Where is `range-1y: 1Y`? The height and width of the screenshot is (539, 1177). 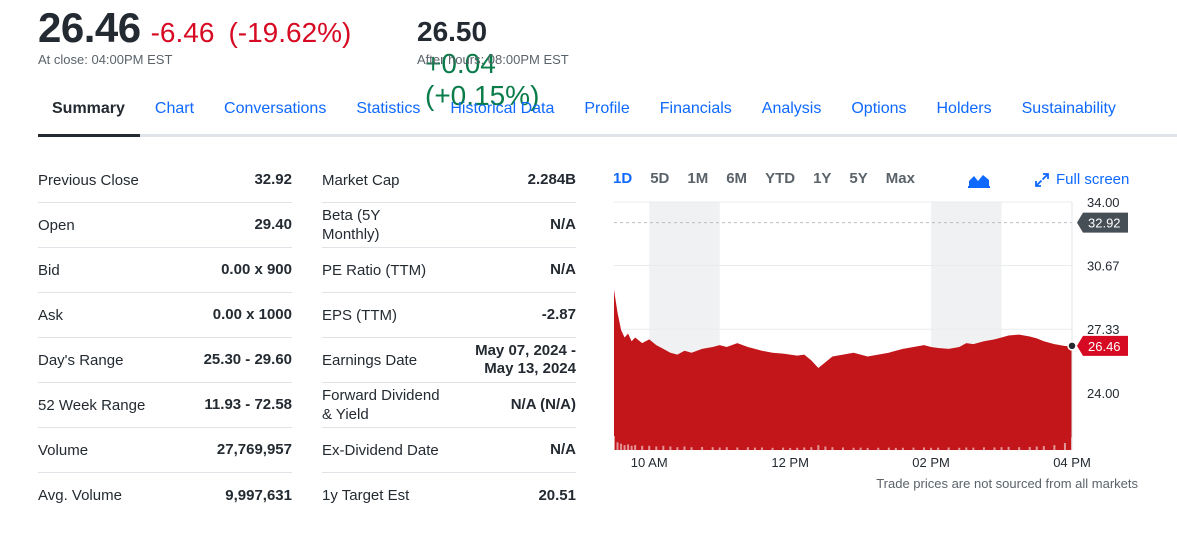
range-1y: 1Y is located at coordinates (822, 178).